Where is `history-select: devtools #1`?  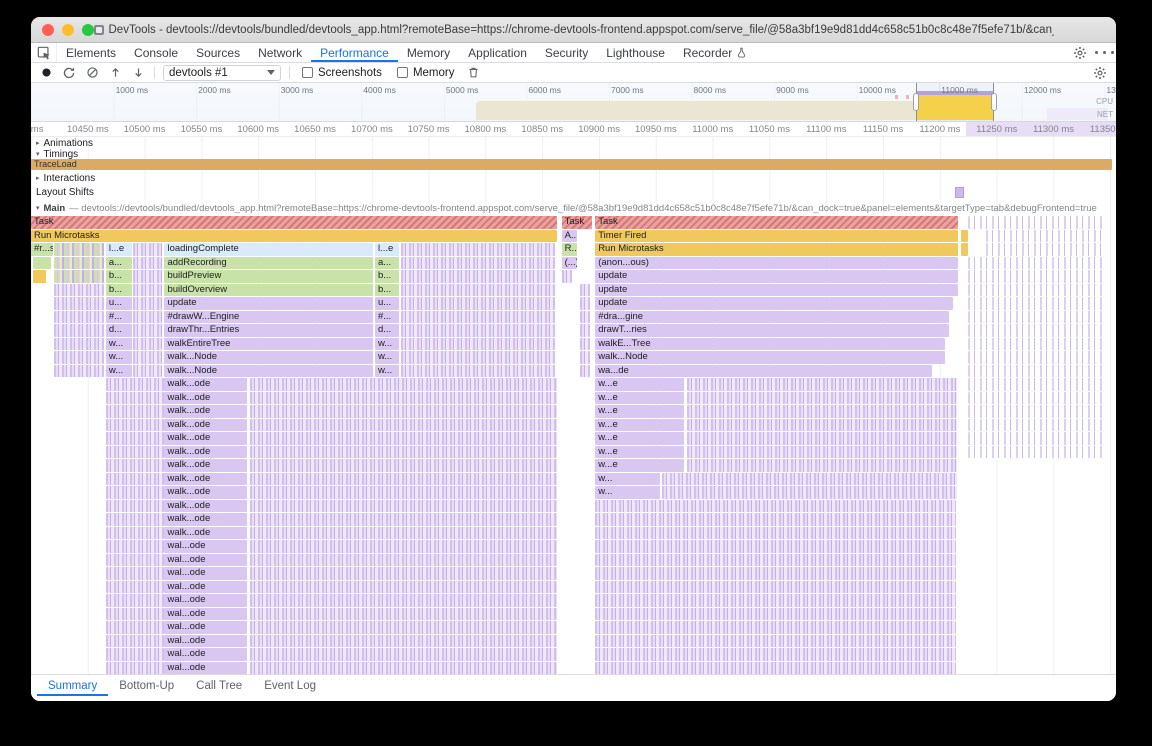
history-select: devtools #1 is located at coordinates (222, 72).